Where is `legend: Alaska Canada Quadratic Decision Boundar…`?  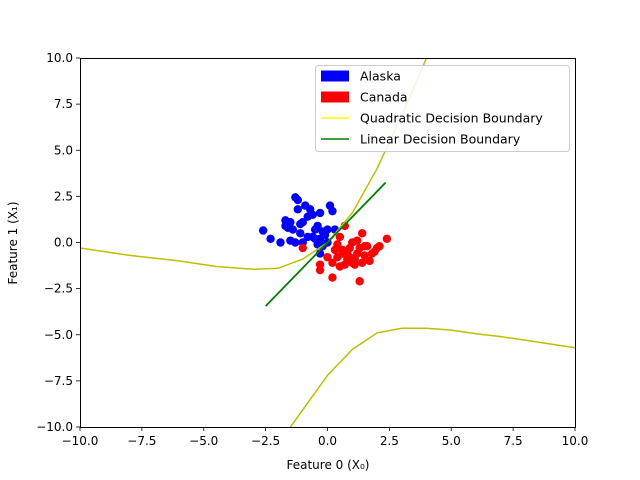
legend: Alaska Canada Quadratic Decision Boundar… is located at coordinates (442, 108).